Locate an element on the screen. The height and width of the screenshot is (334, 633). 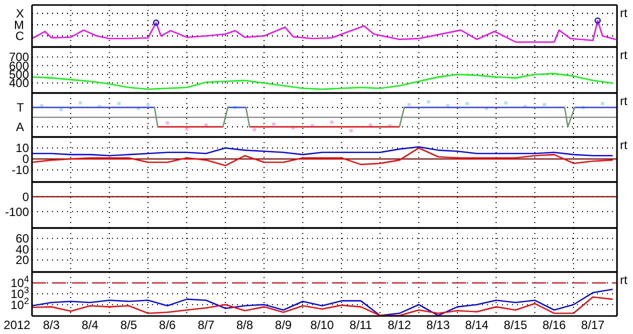
x-tick-label: 8/12 is located at coordinates (400, 325).